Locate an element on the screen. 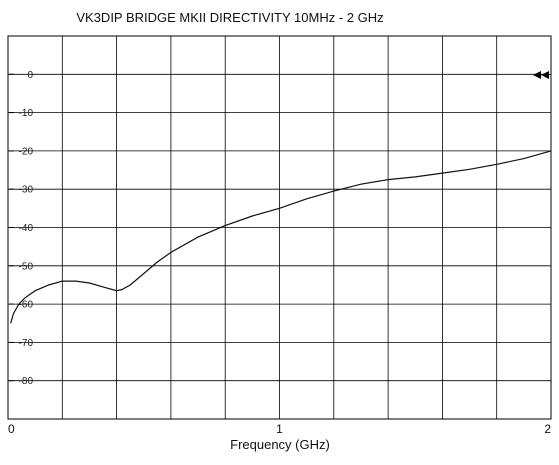 Image resolution: width=559 pixels, height=465 pixels. y-tick-label: -70 is located at coordinates (26, 343).